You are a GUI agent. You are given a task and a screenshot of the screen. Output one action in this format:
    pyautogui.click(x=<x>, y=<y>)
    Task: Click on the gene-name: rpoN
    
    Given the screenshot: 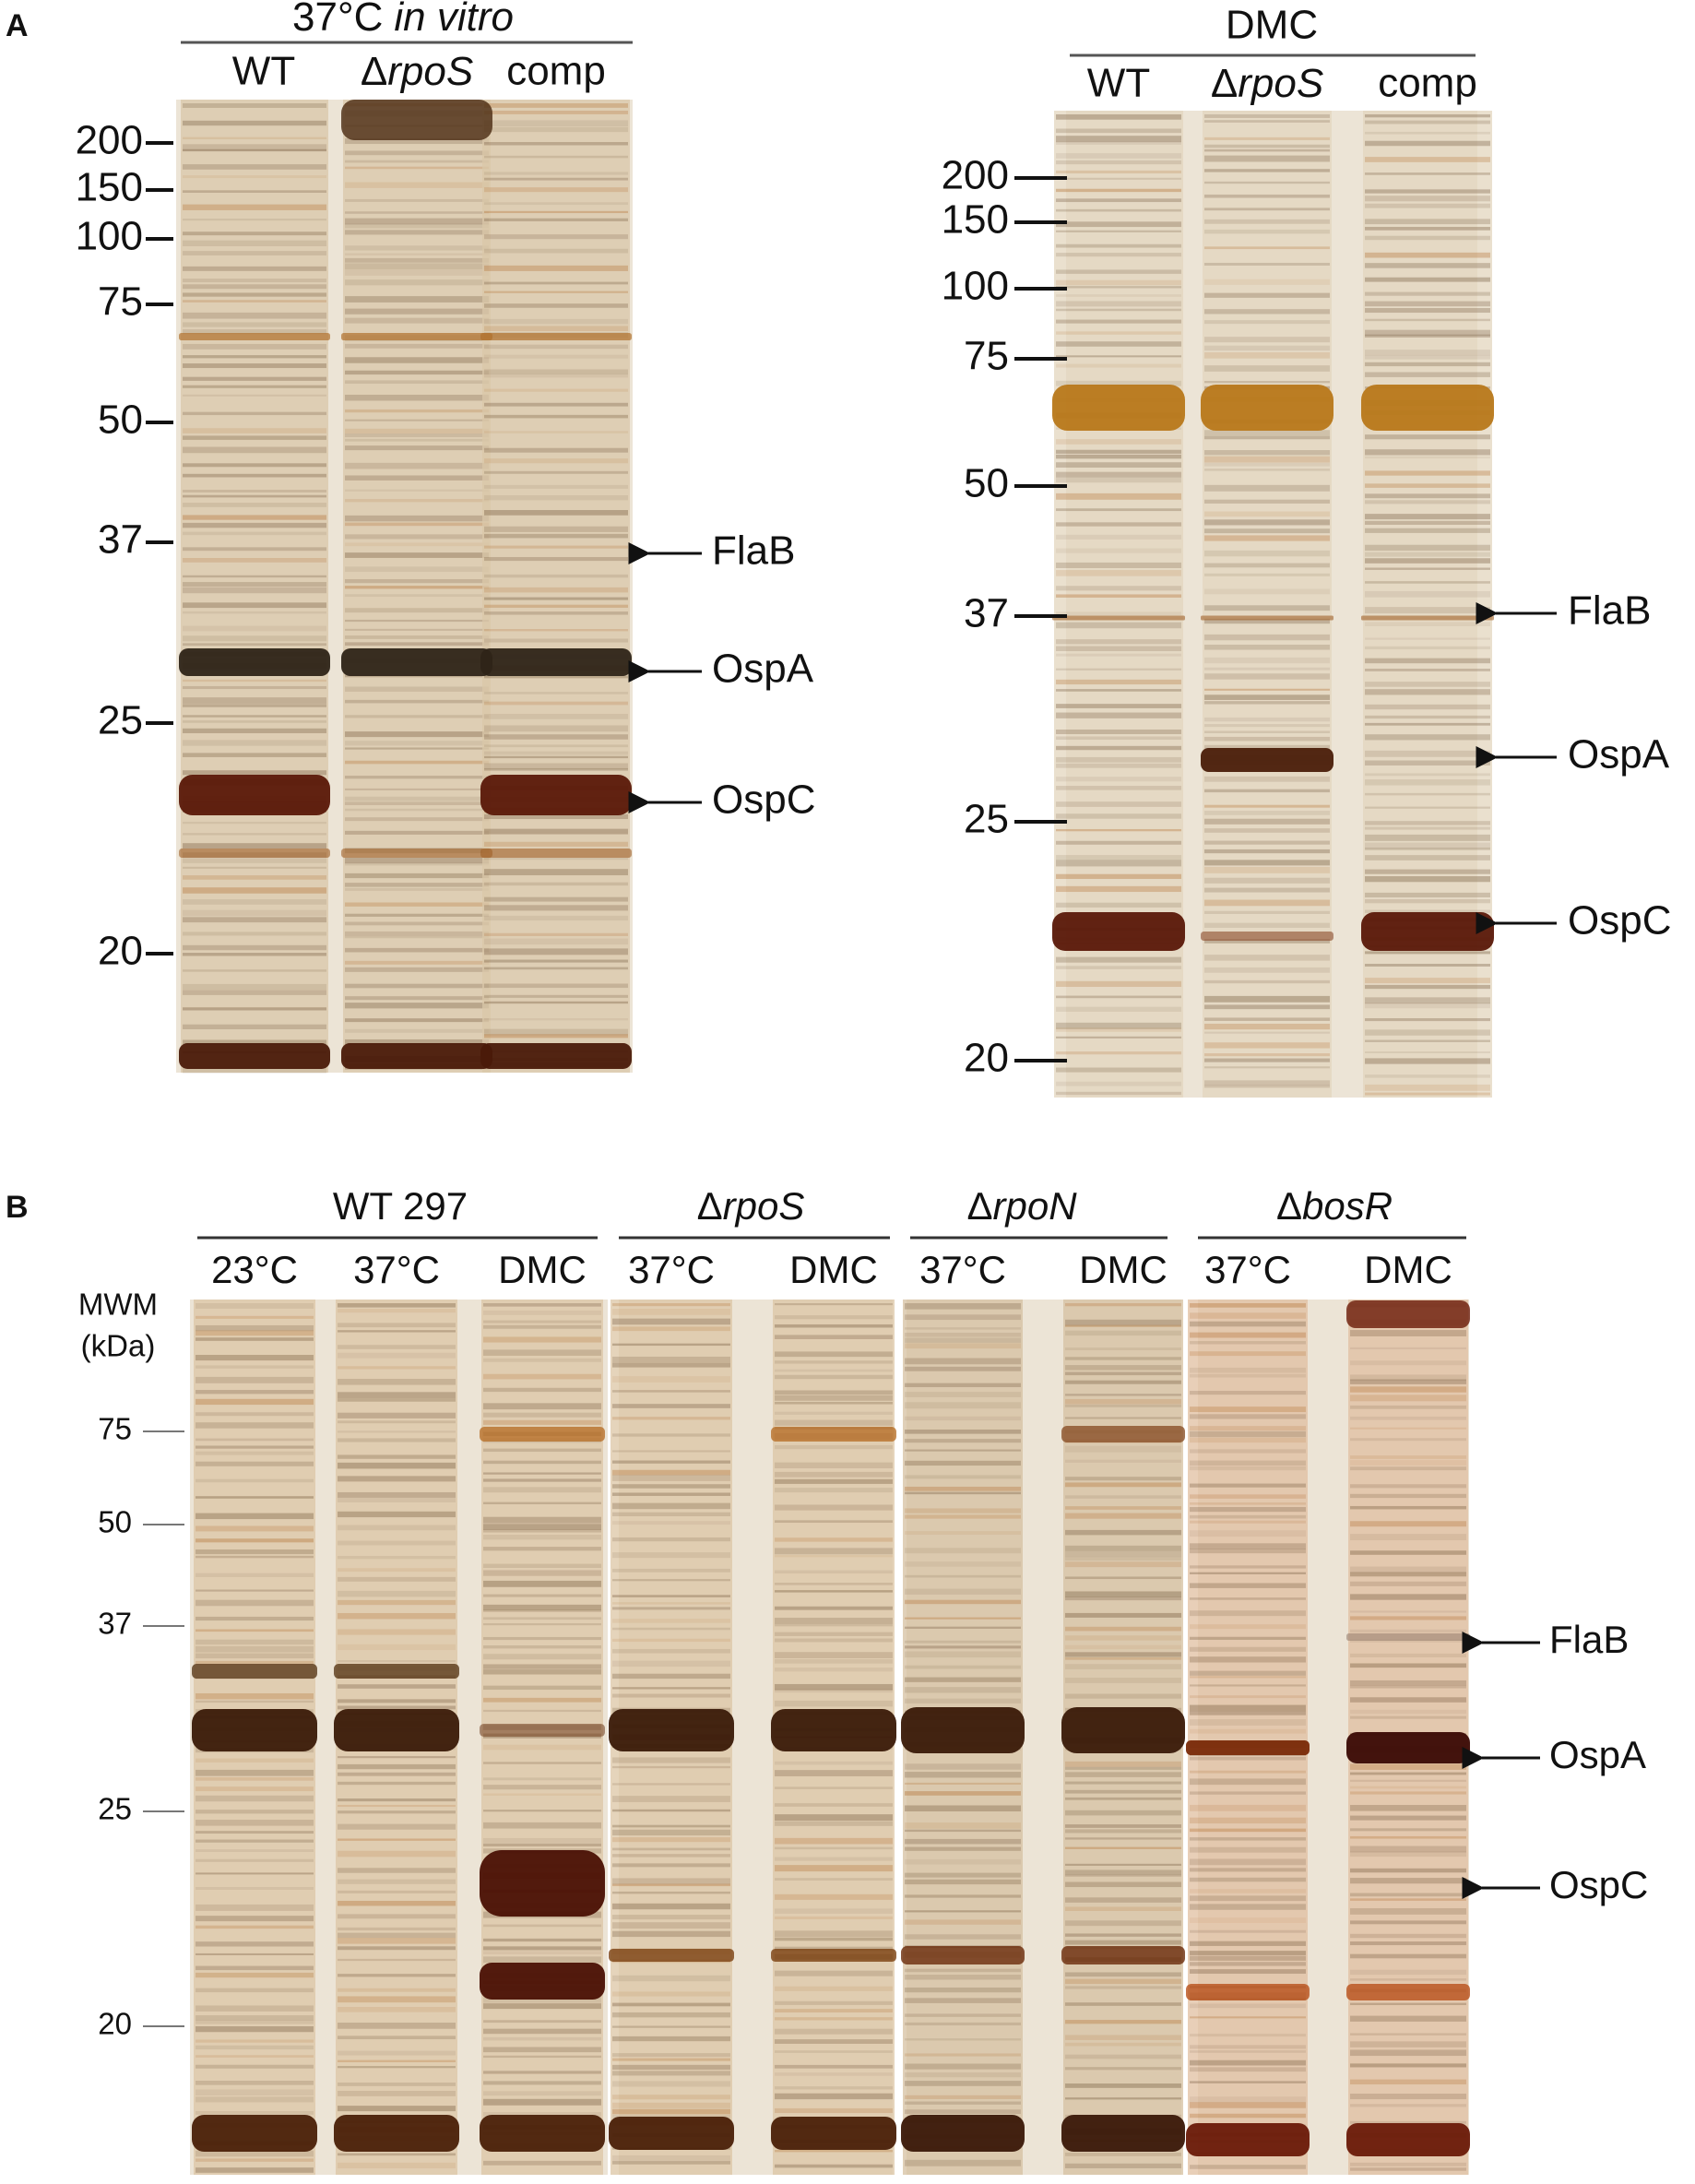 What is the action you would take?
    pyautogui.click(x=1035, y=1206)
    